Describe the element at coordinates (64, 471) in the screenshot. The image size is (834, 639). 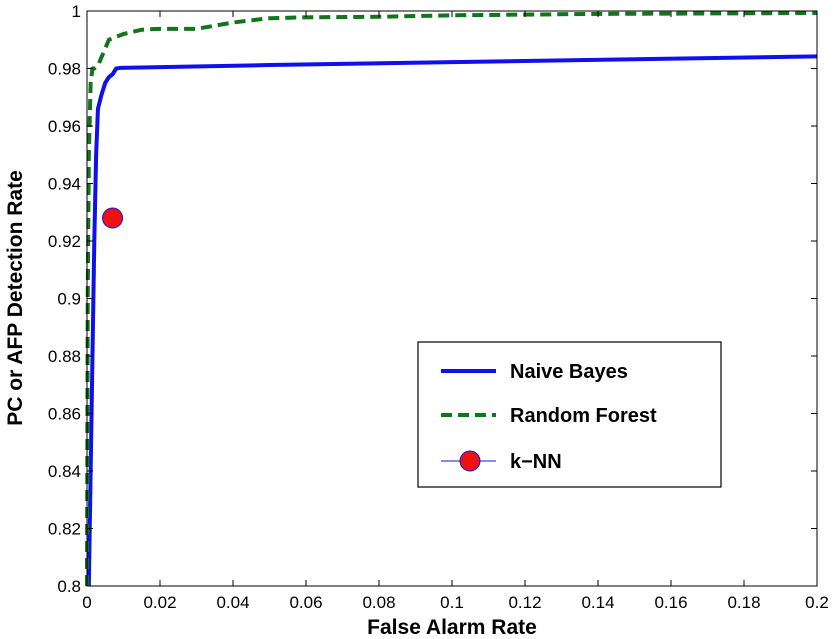
I see `y-tick-label: 0.84` at that location.